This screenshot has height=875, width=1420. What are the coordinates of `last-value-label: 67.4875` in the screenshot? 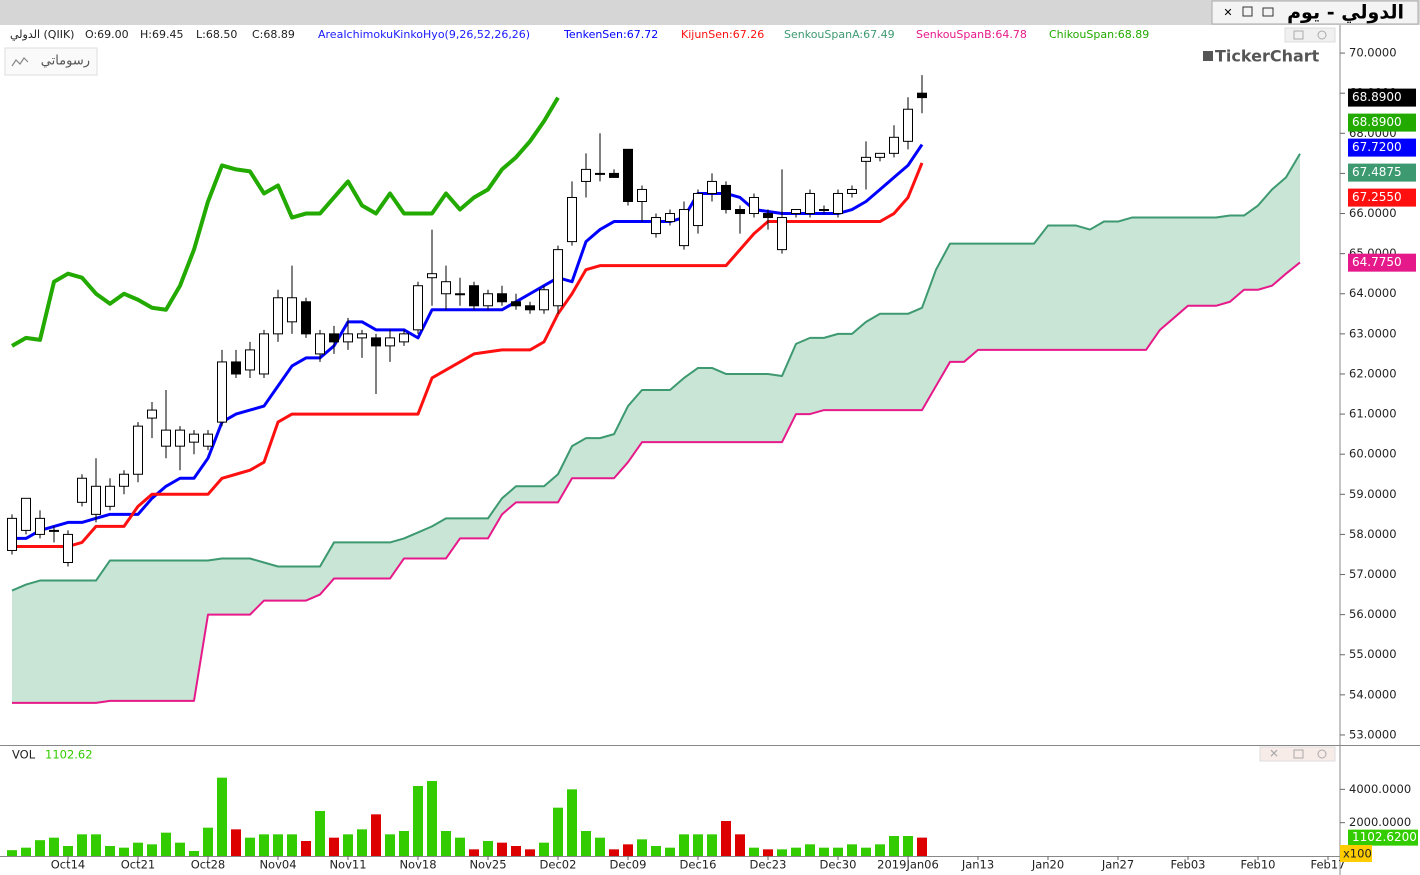 It's located at (1377, 172).